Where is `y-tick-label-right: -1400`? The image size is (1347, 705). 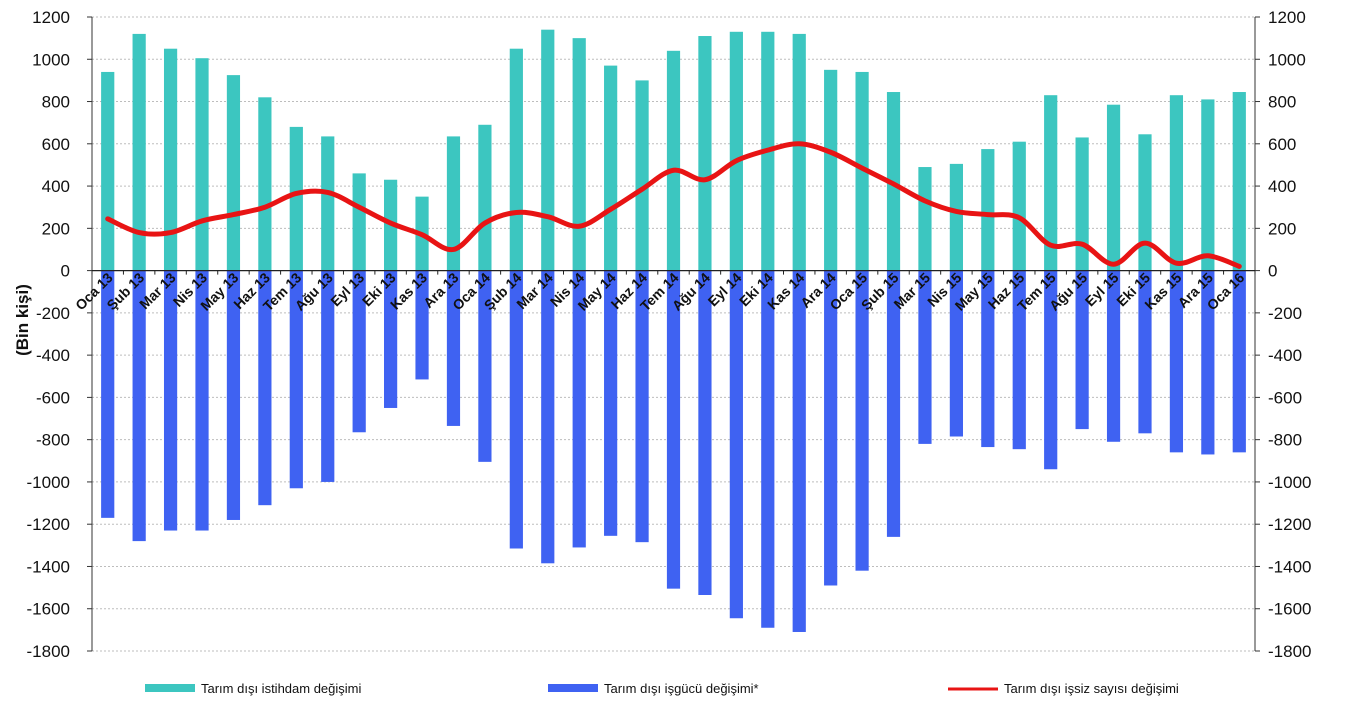
y-tick-label-right: -1400 is located at coordinates (1289, 566).